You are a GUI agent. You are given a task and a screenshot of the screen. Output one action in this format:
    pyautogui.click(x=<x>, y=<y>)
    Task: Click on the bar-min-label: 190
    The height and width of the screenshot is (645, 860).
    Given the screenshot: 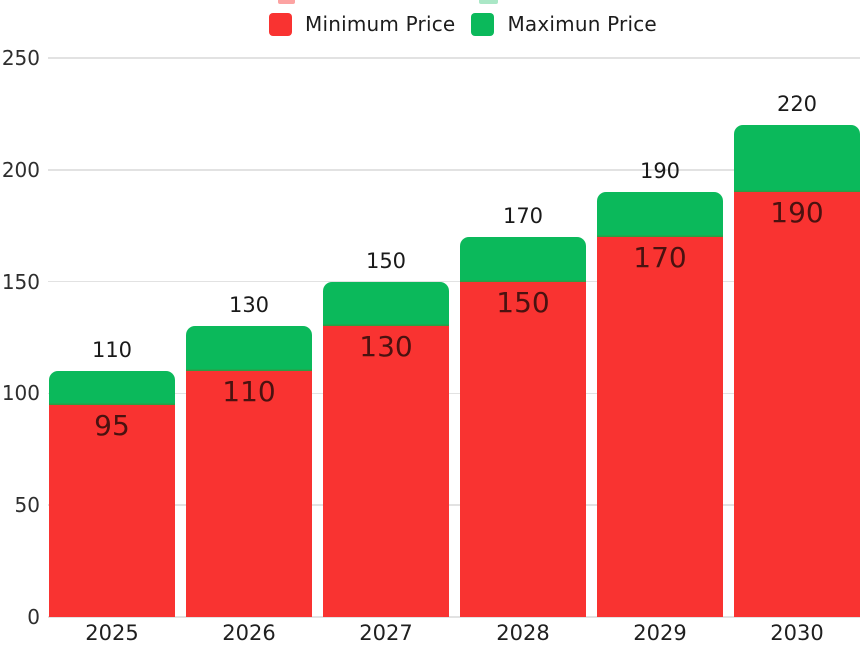 What is the action you would take?
    pyautogui.click(x=797, y=213)
    